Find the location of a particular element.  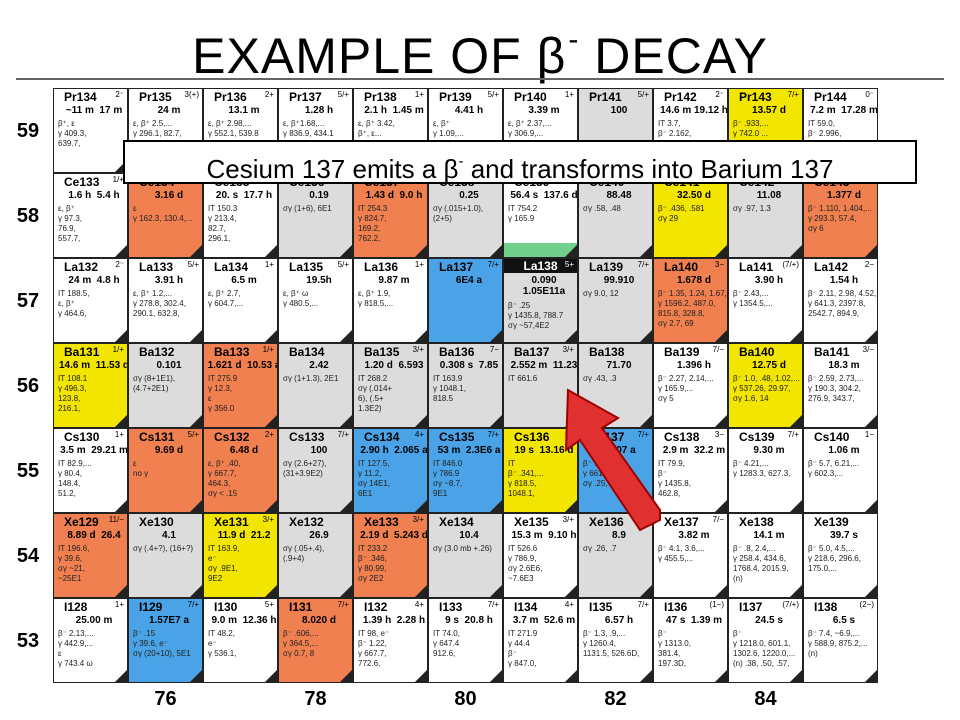

nuclide-decay-data: β⁻ .514,... γ 661.7 σγ .25, .4 is located at coordinates (601, 473).